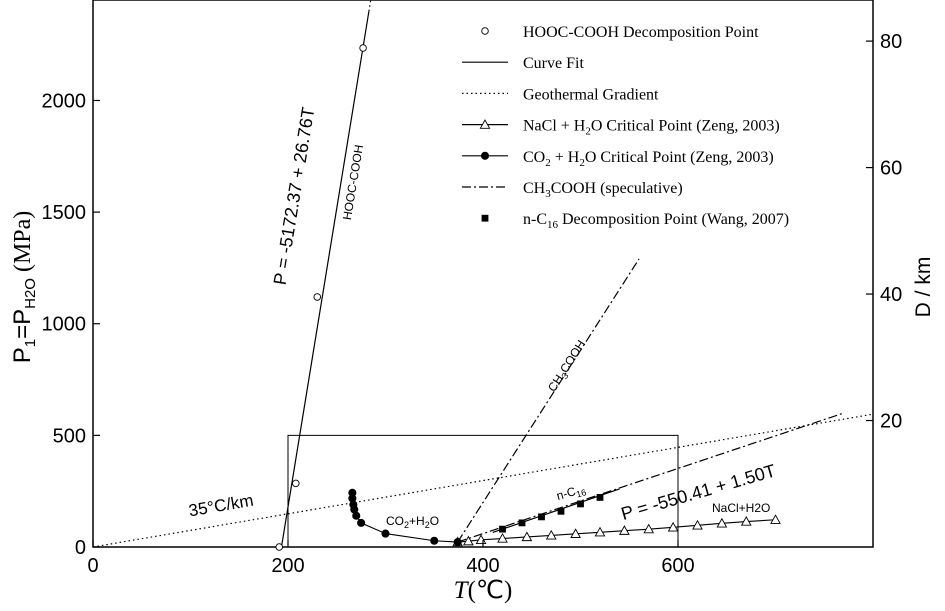 The image size is (945, 611). I want to click on legend-item-co2: CO2 + H2O Critical Point (Zeng, 2003), so click(618, 159).